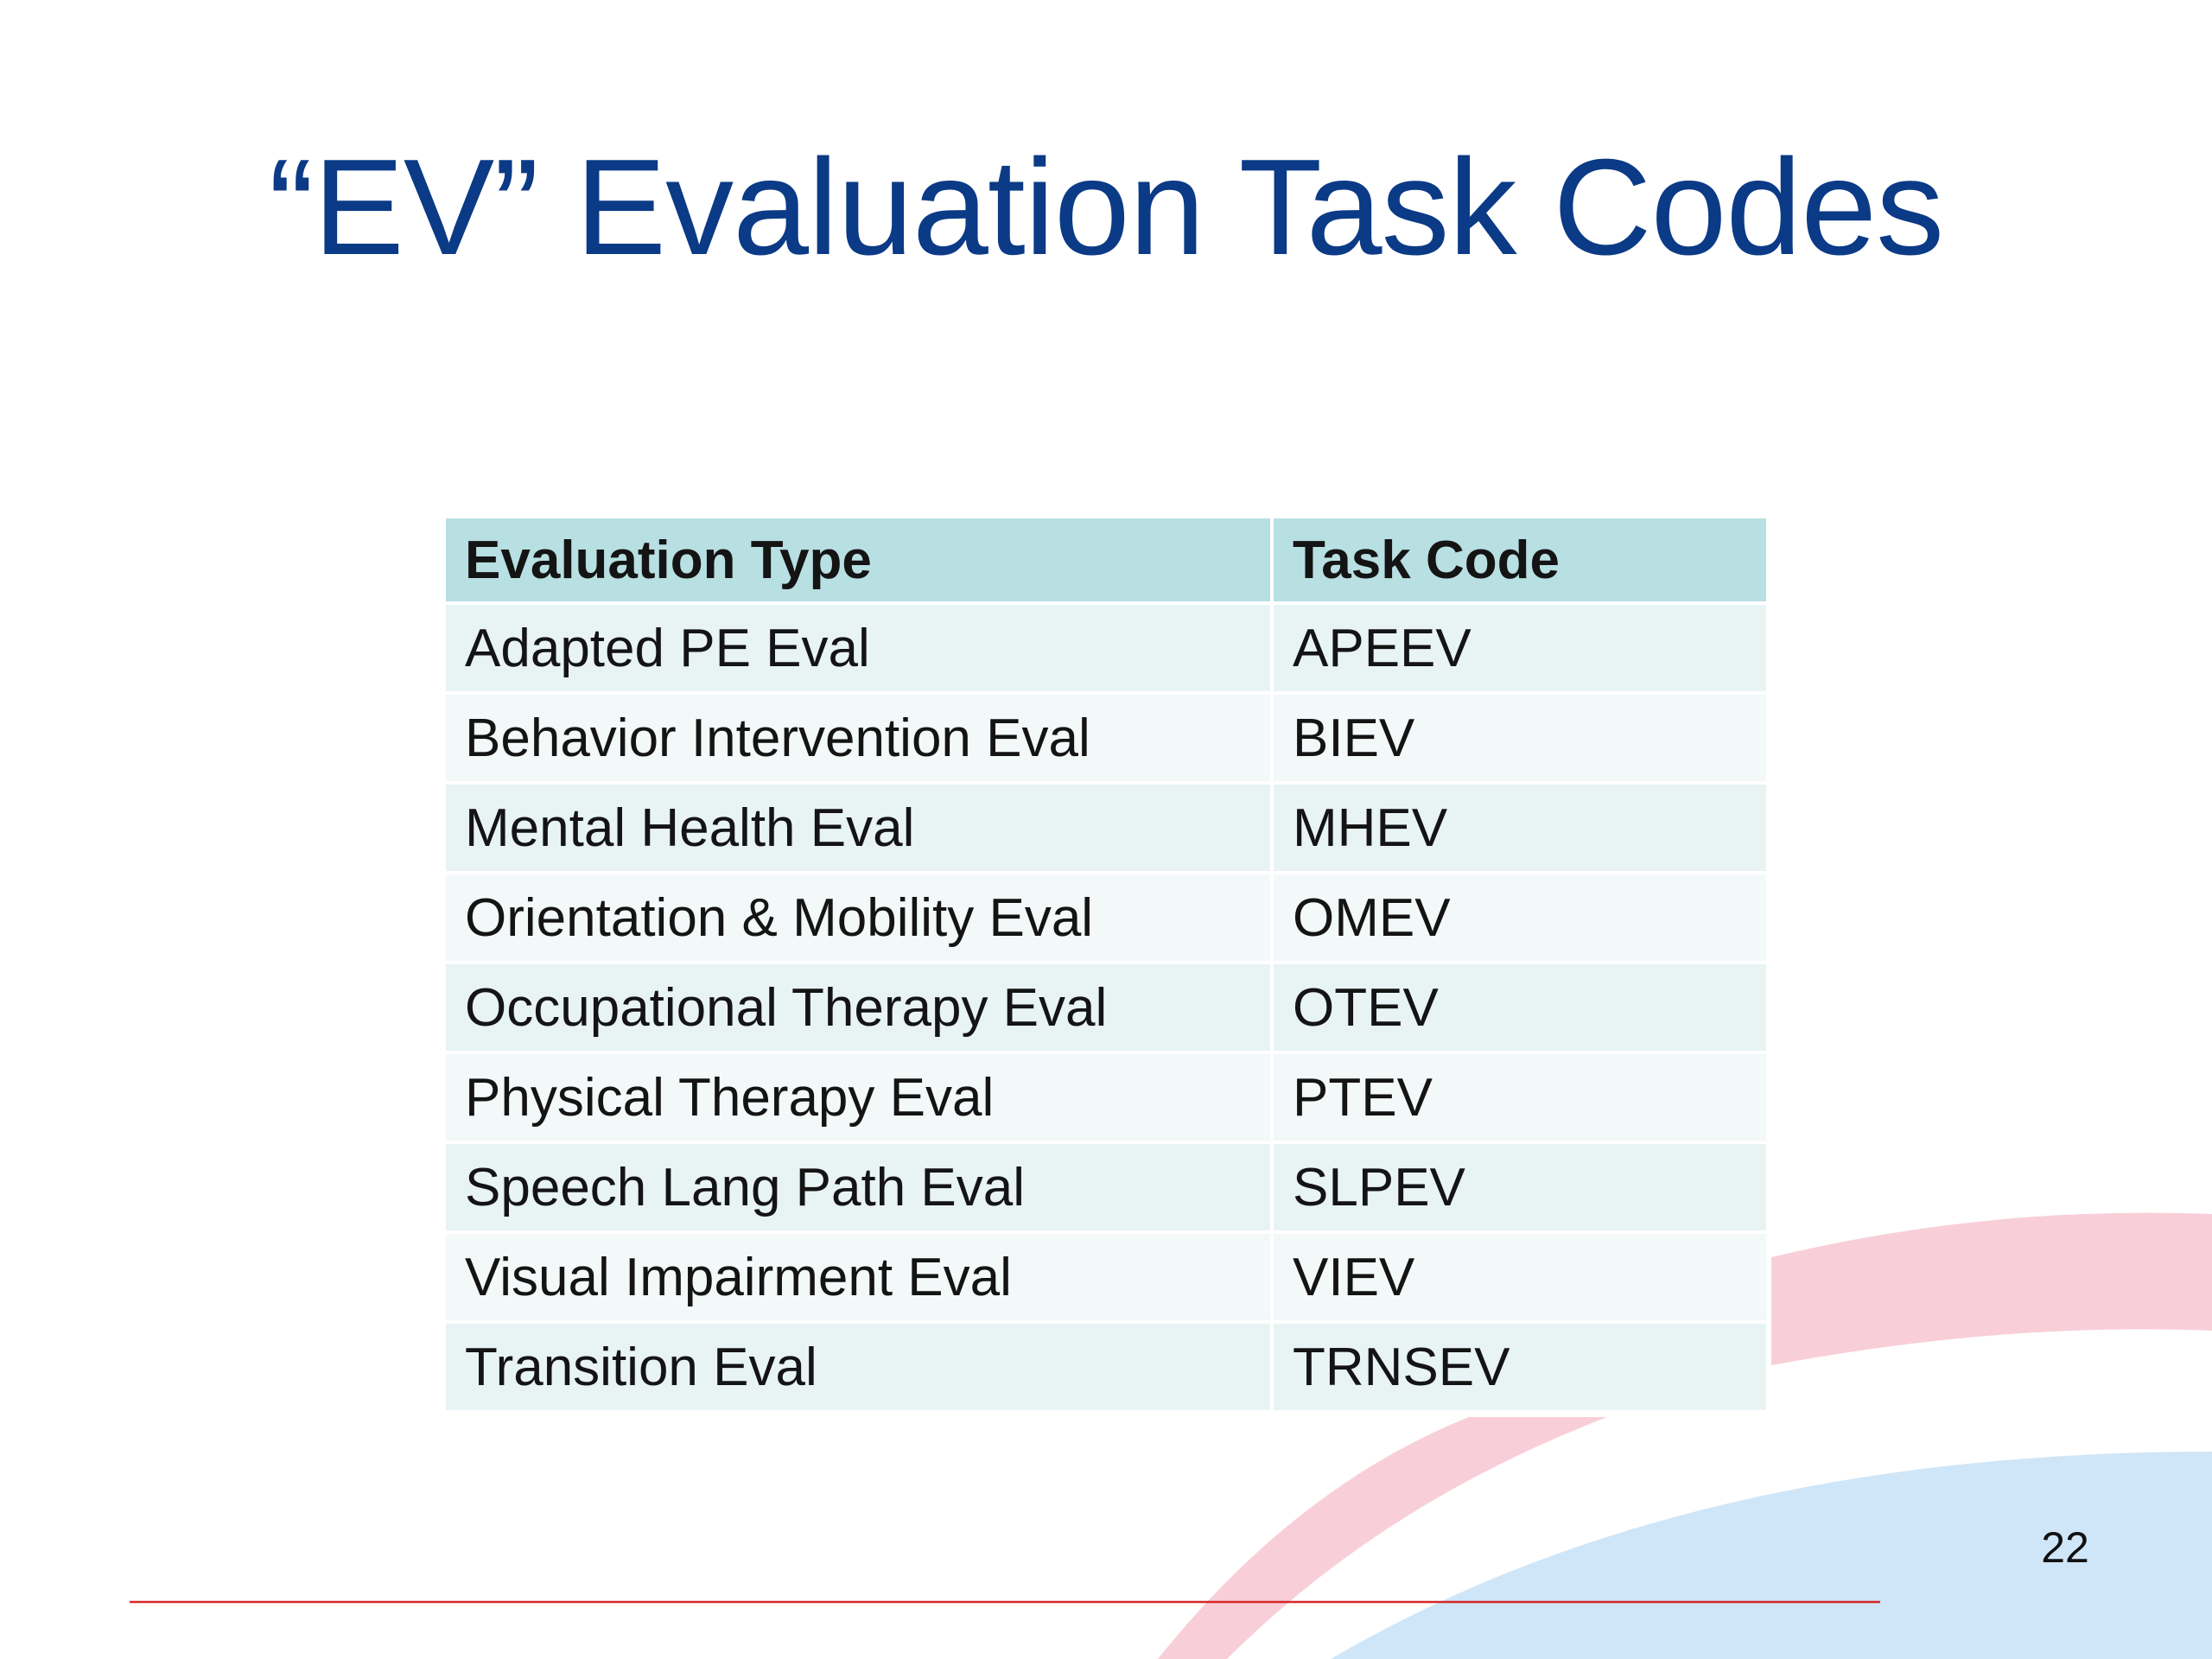 The width and height of the screenshot is (2212, 1659). I want to click on evaluation-type-cell: Behavior Intervention Eval, so click(858, 738).